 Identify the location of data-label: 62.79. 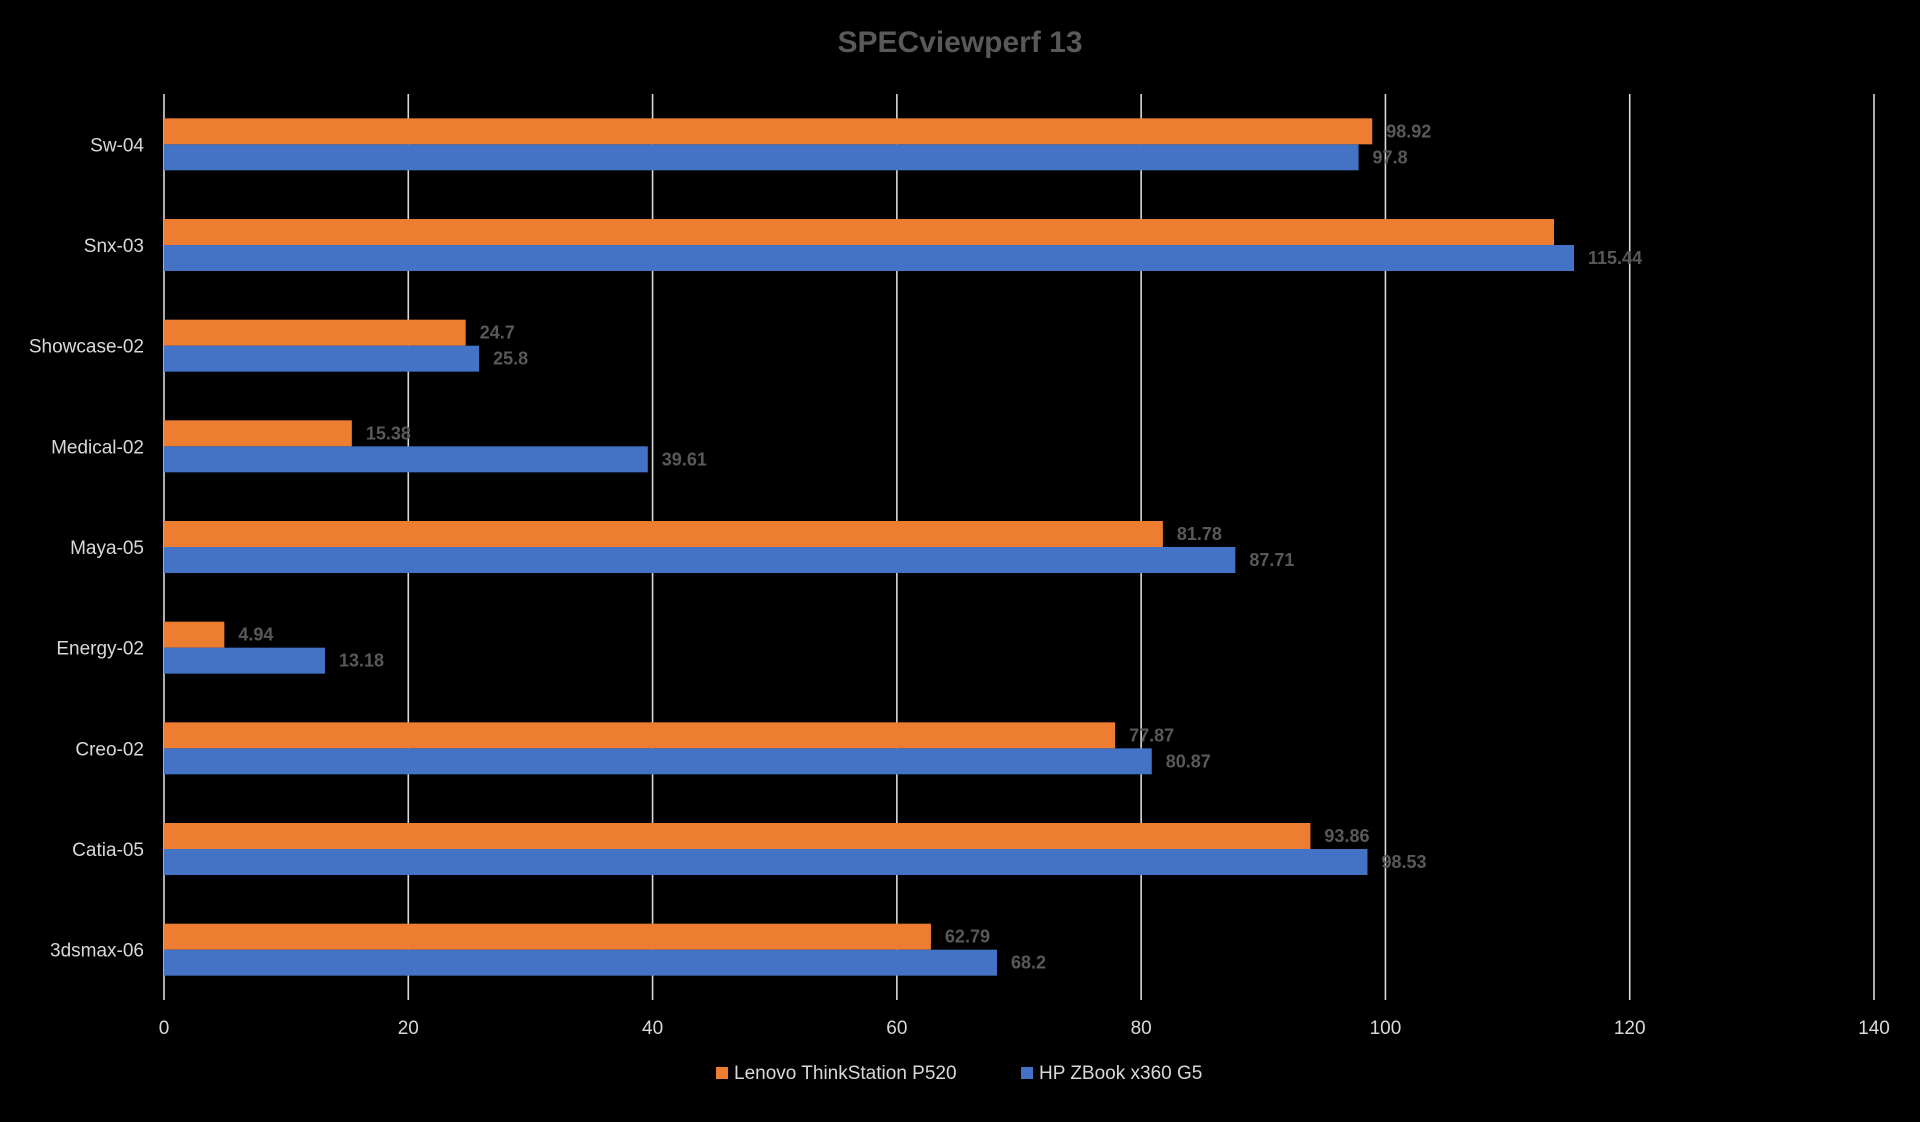
(967, 937).